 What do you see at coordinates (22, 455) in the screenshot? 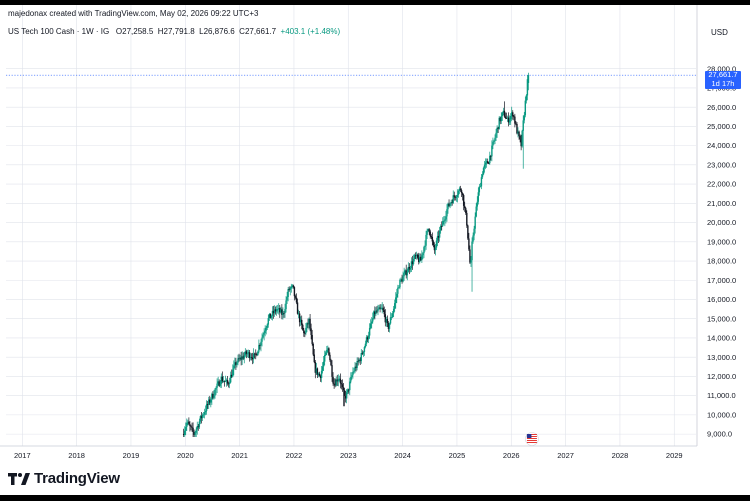
I see `x-tick-label: 2017` at bounding box center [22, 455].